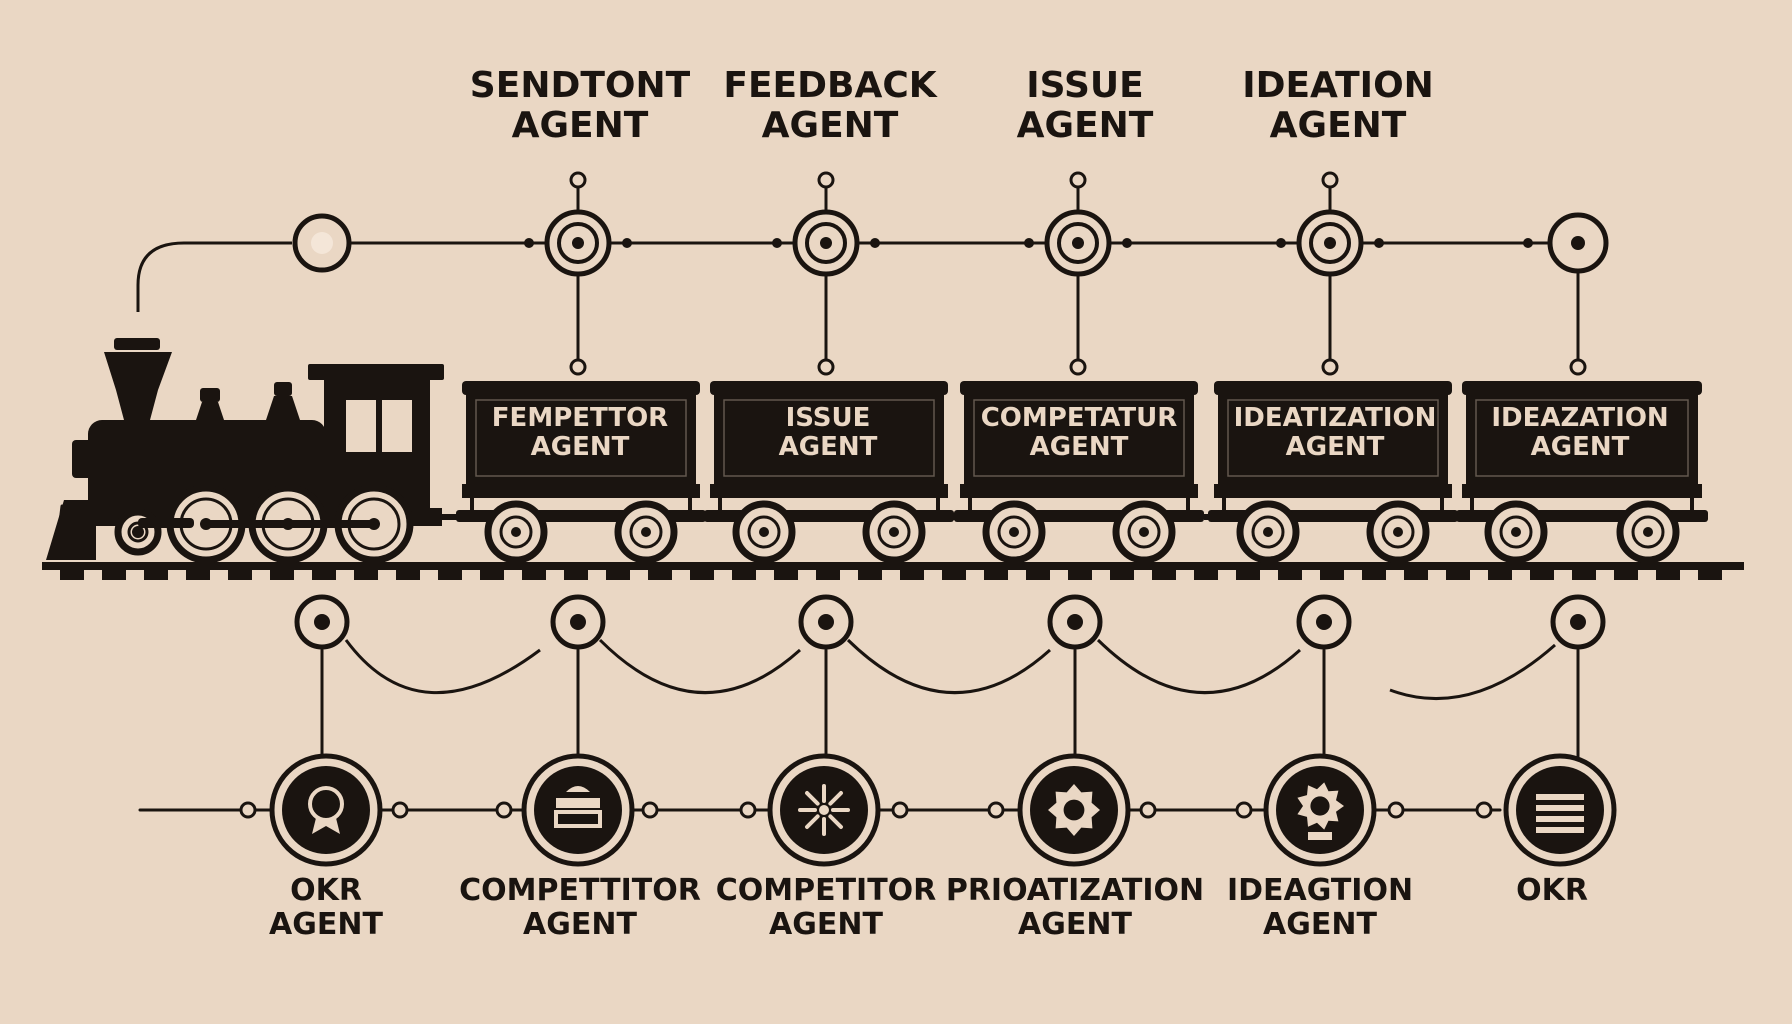  What do you see at coordinates (580, 106) in the screenshot?
I see `top-agent-label-1: SENDTONT AGENT` at bounding box center [580, 106].